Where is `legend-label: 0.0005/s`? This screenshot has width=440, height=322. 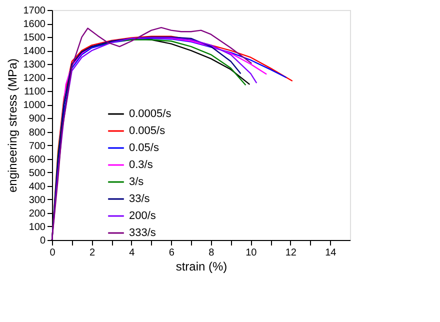 legend-label: 0.0005/s is located at coordinates (150, 114).